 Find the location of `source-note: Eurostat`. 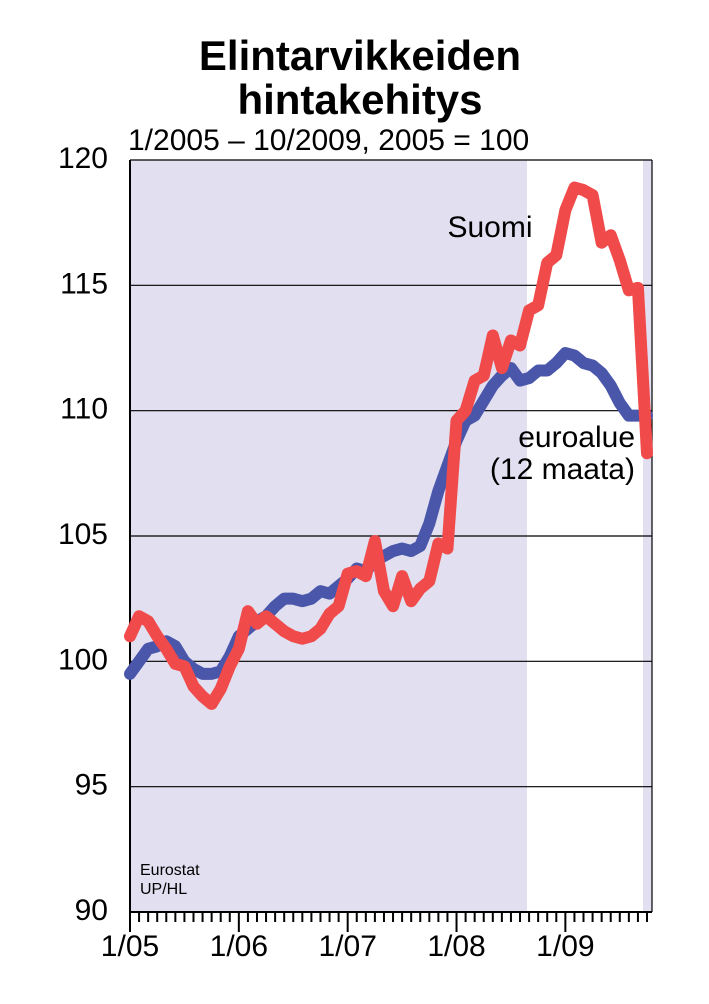

source-note: Eurostat is located at coordinates (170, 870).